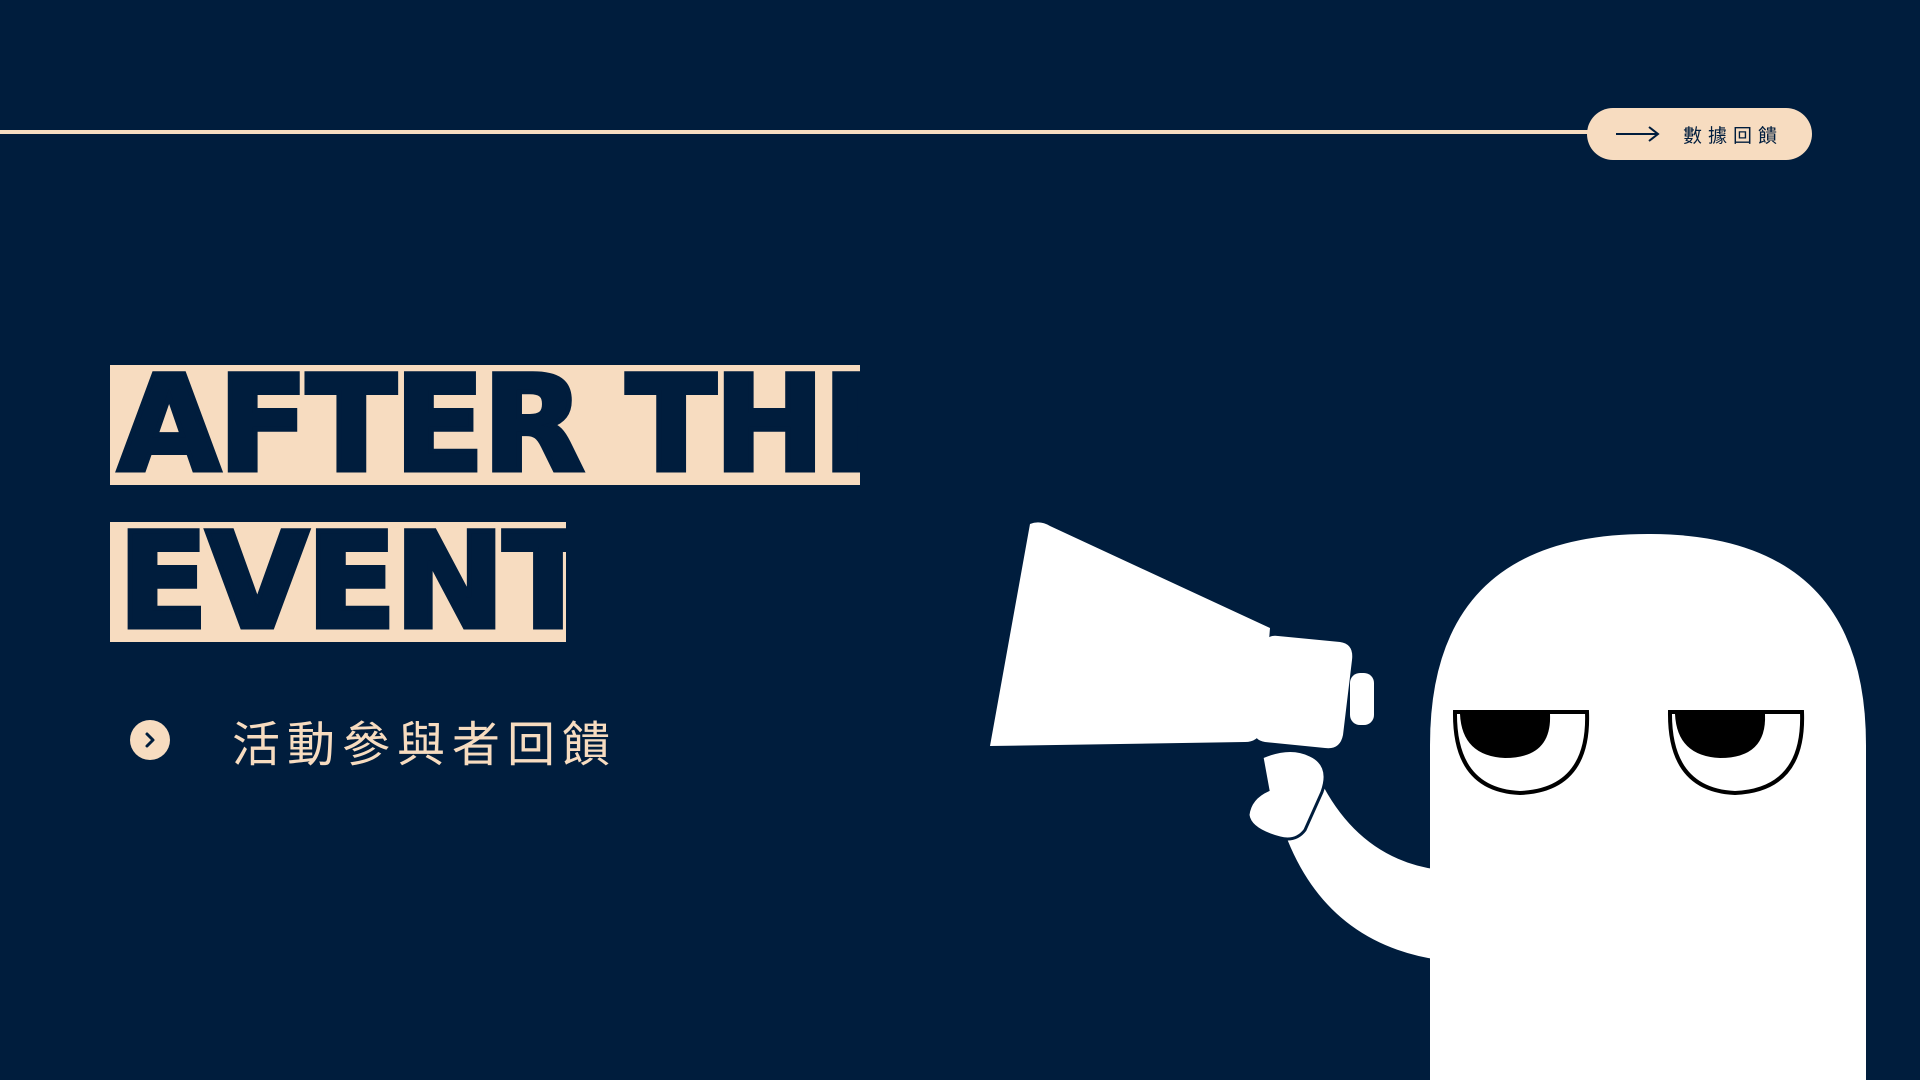 This screenshot has height=1080, width=1920. What do you see at coordinates (338, 582) in the screenshot?
I see `headline-line-2: EVENT` at bounding box center [338, 582].